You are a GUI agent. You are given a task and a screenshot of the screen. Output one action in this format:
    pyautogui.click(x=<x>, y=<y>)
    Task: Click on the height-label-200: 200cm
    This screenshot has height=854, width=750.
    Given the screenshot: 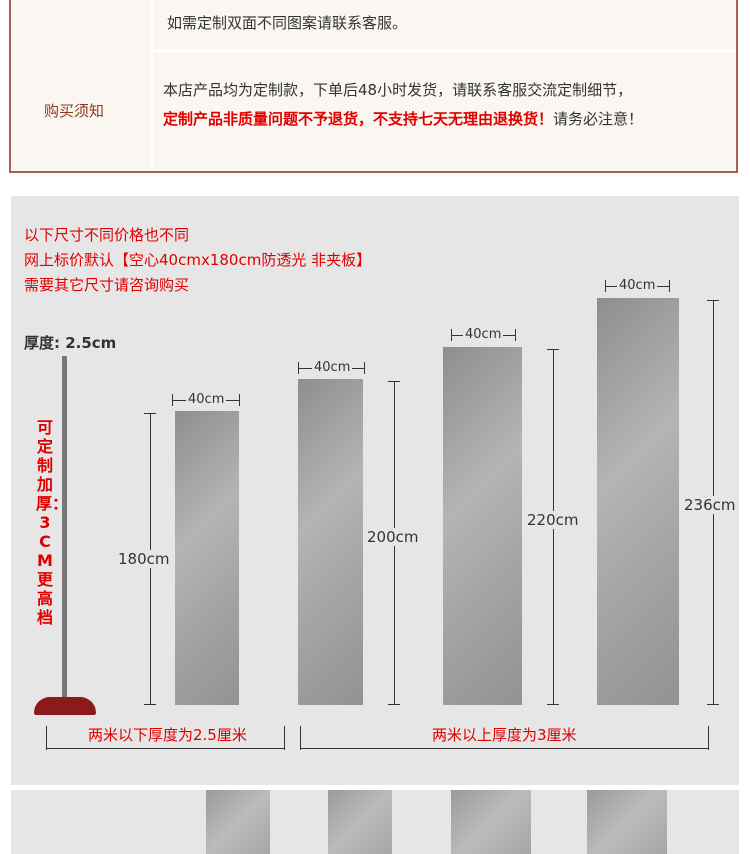 What is the action you would take?
    pyautogui.click(x=393, y=537)
    